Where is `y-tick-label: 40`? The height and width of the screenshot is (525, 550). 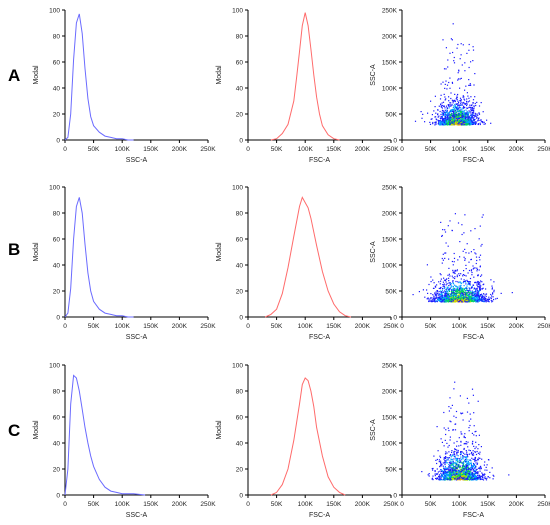
y-tick-label: 40 is located at coordinates (57, 265).